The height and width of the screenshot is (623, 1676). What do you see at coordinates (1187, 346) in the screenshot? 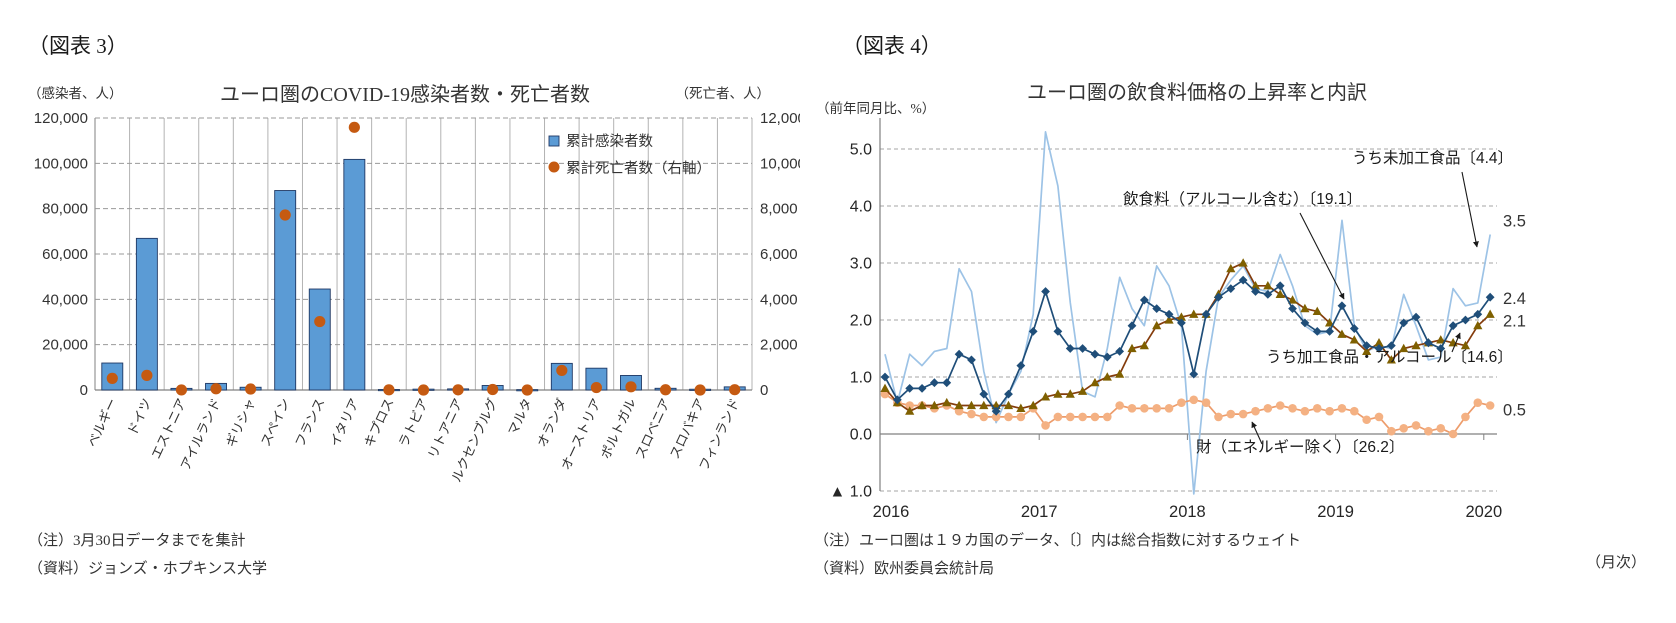
I see `fig4-line-飲食料（アルコール含む）〔19.1〕` at bounding box center [1187, 346].